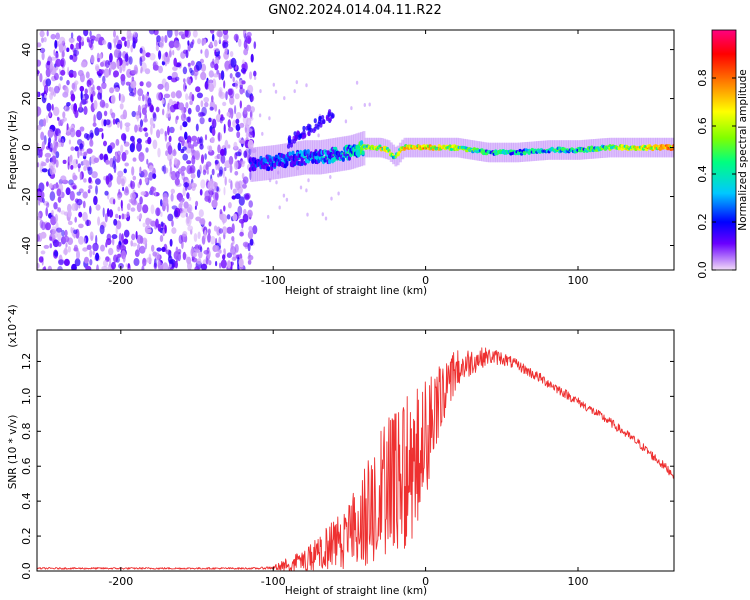 This screenshot has height=600, width=750. I want to click on ridge-plume, so click(316, 126).